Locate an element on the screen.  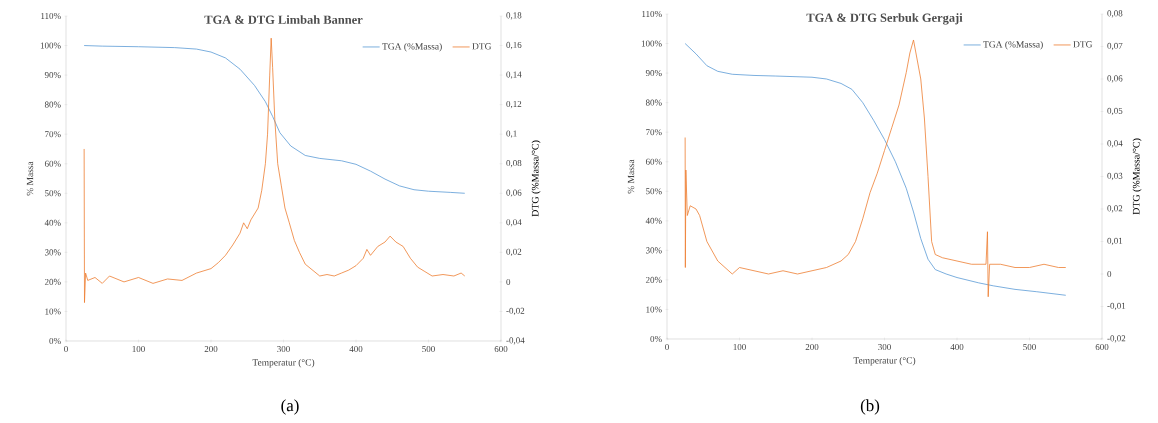
y2-tick-label: 0,1 is located at coordinates (511, 134).